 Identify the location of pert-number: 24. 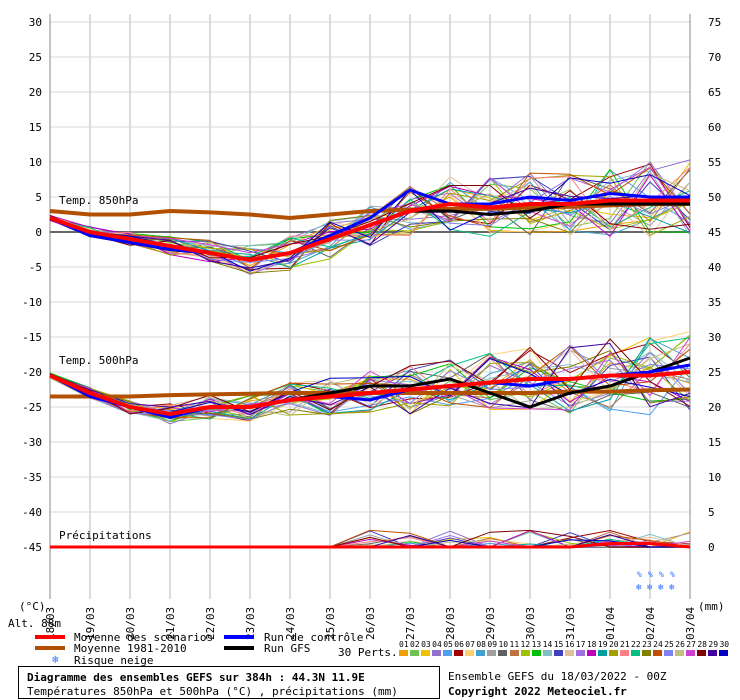
(658, 644).